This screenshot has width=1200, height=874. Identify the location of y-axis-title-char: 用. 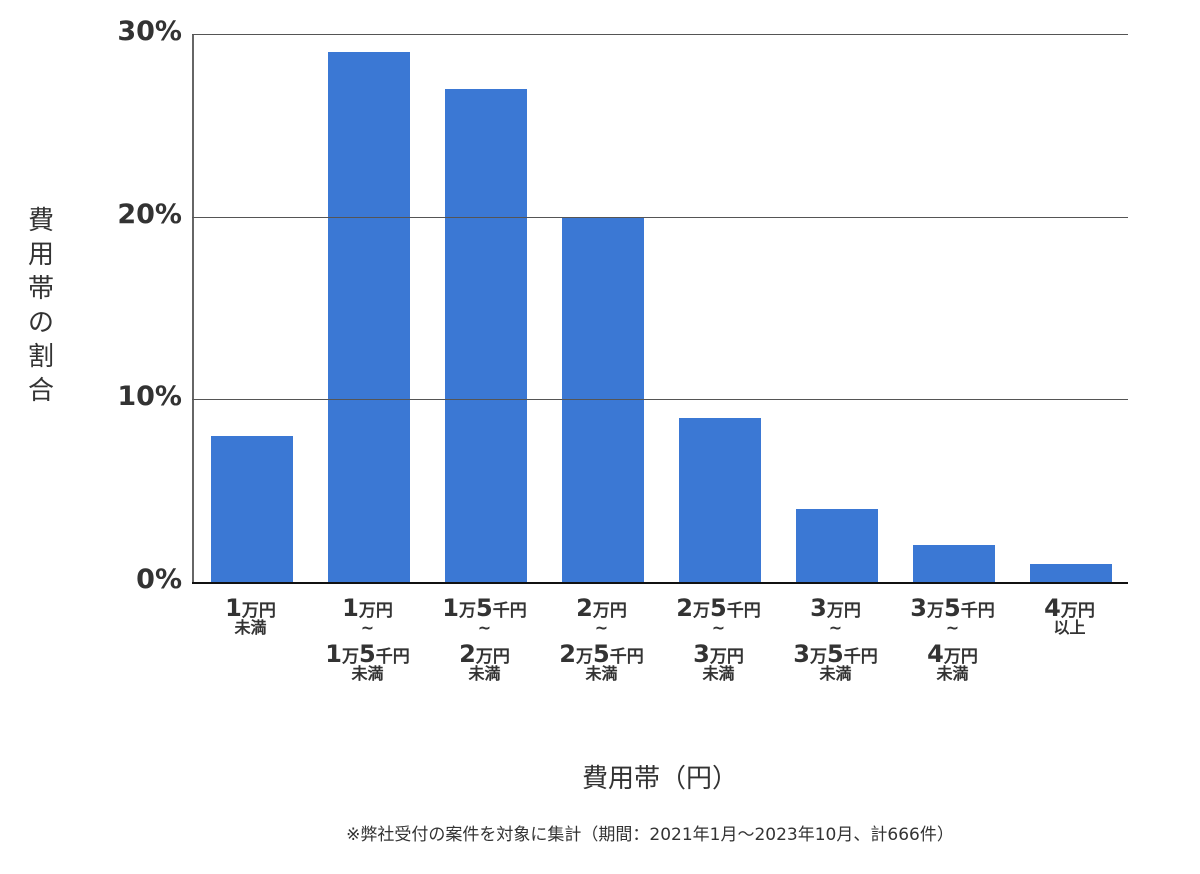
(40, 255).